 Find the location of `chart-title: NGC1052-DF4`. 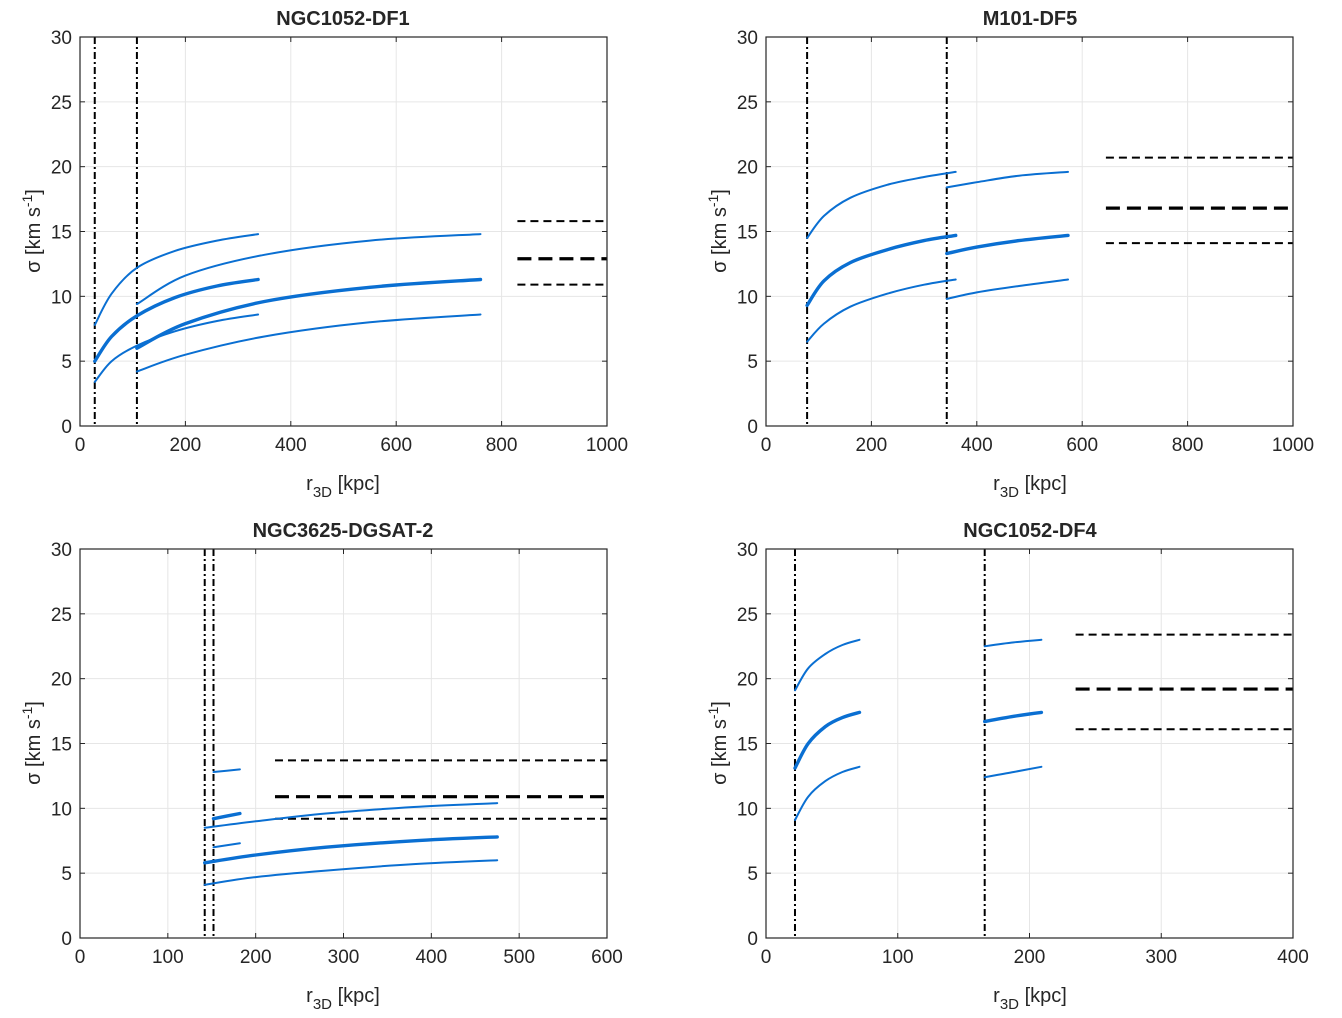

chart-title: NGC1052-DF4 is located at coordinates (1030, 531).